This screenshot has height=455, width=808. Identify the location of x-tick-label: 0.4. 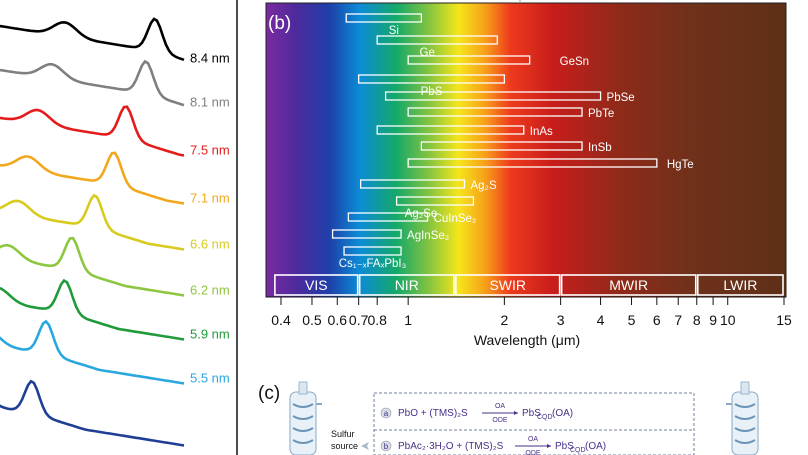
(281, 320).